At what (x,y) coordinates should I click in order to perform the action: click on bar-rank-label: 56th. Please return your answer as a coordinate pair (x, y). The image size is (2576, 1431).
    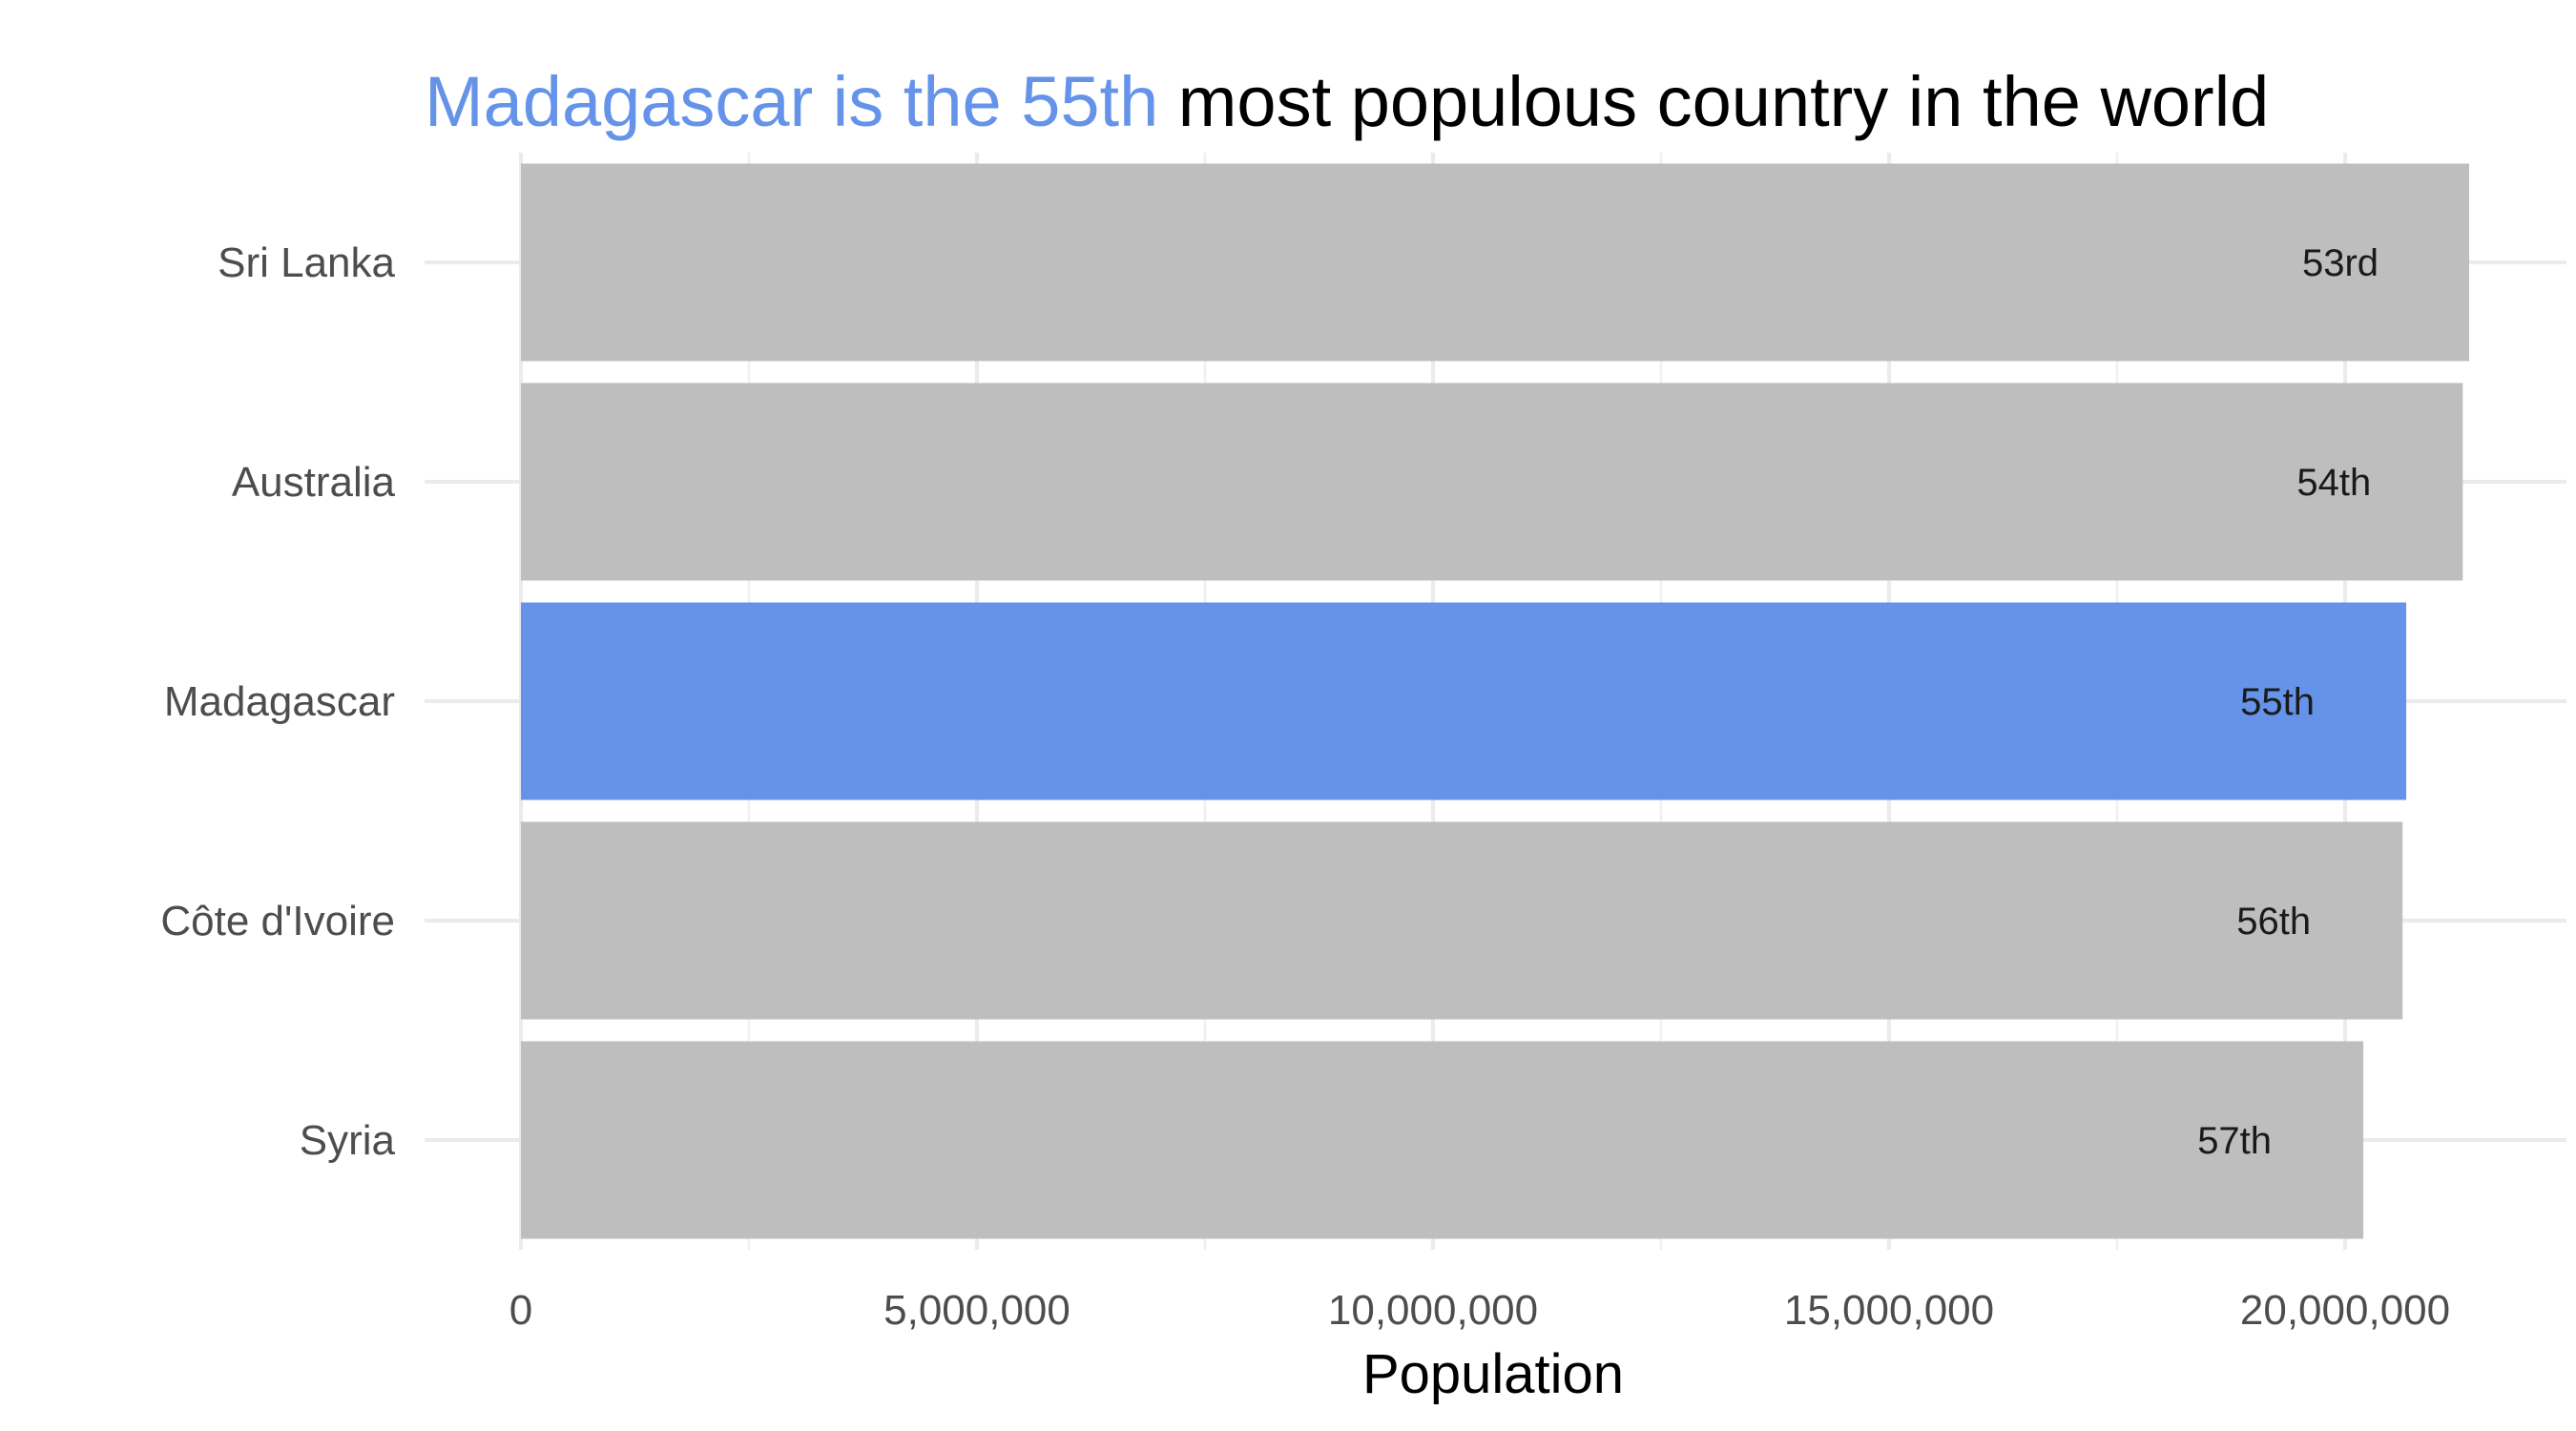
    Looking at the image, I should click on (2273, 922).